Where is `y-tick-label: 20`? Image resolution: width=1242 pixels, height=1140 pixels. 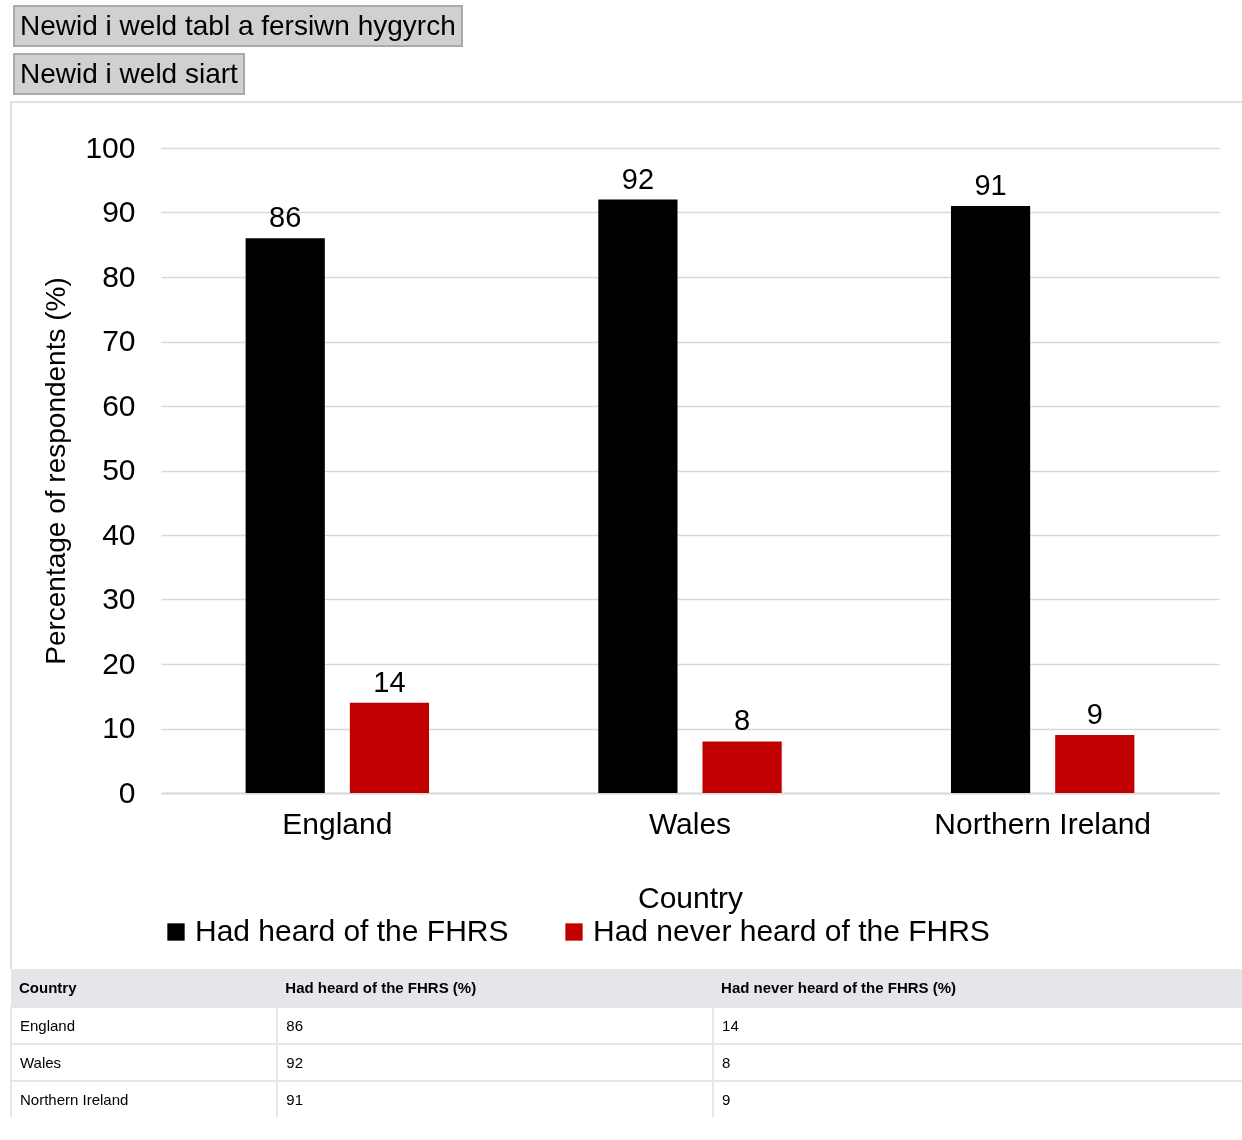 y-tick-label: 20 is located at coordinates (119, 663).